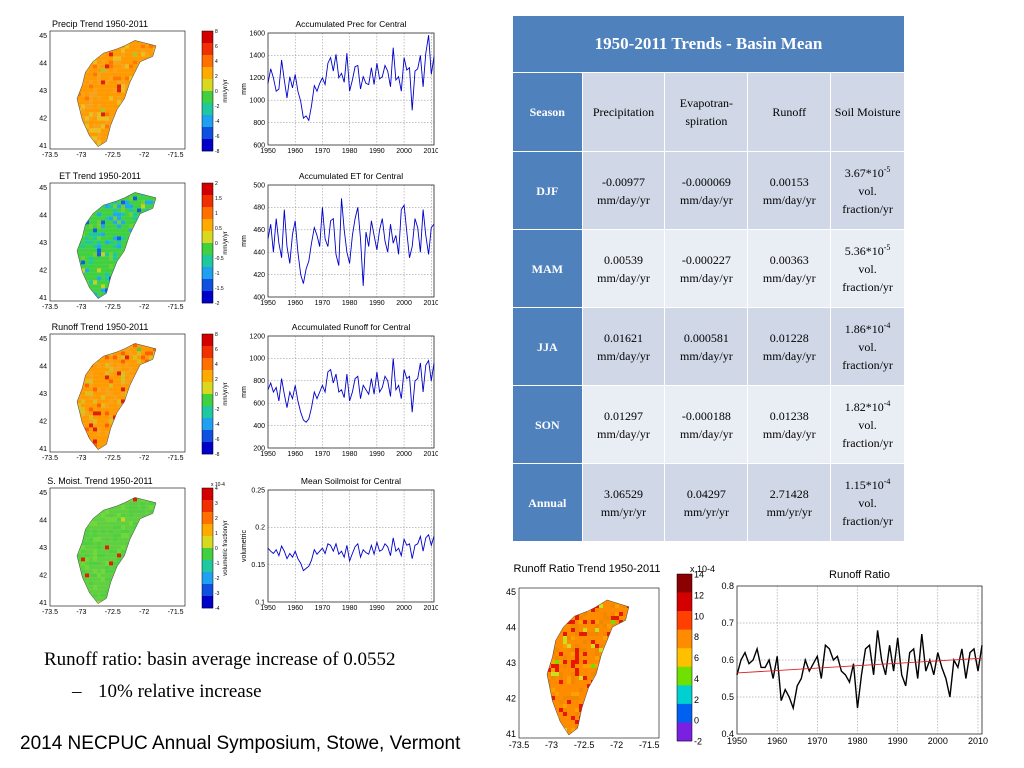 This screenshot has height=768, width=1024. I want to click on ytick-label: 0.8, so click(727, 586).